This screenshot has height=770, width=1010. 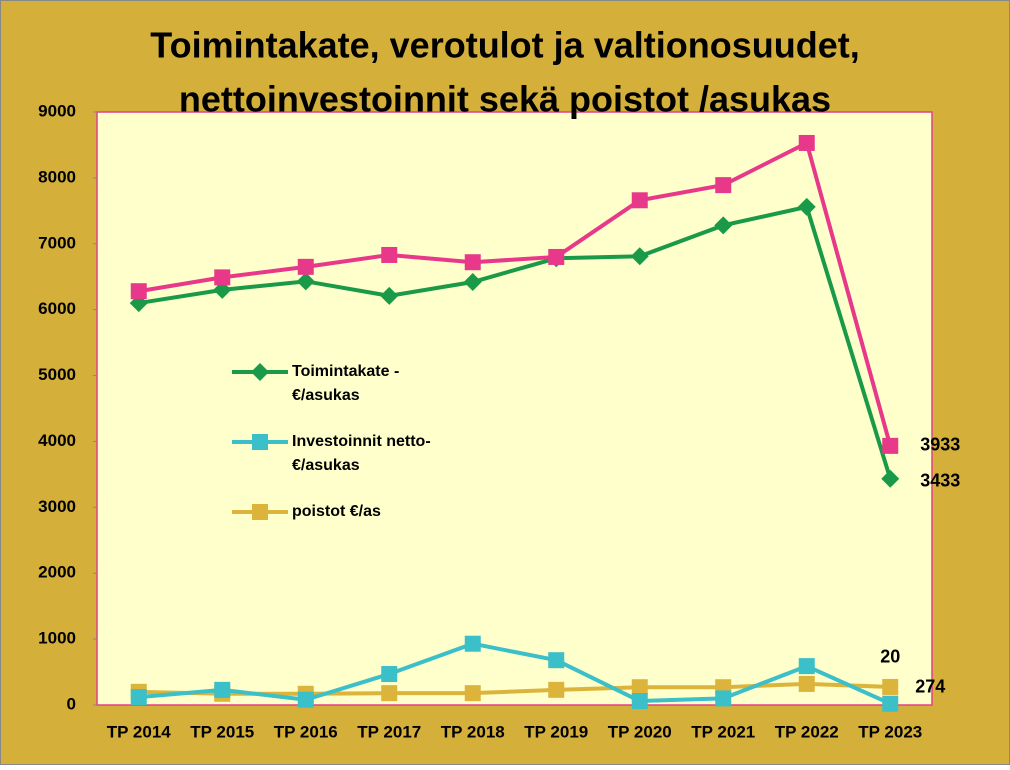 What do you see at coordinates (57, 242) in the screenshot?
I see `y-tick-label: 7000` at bounding box center [57, 242].